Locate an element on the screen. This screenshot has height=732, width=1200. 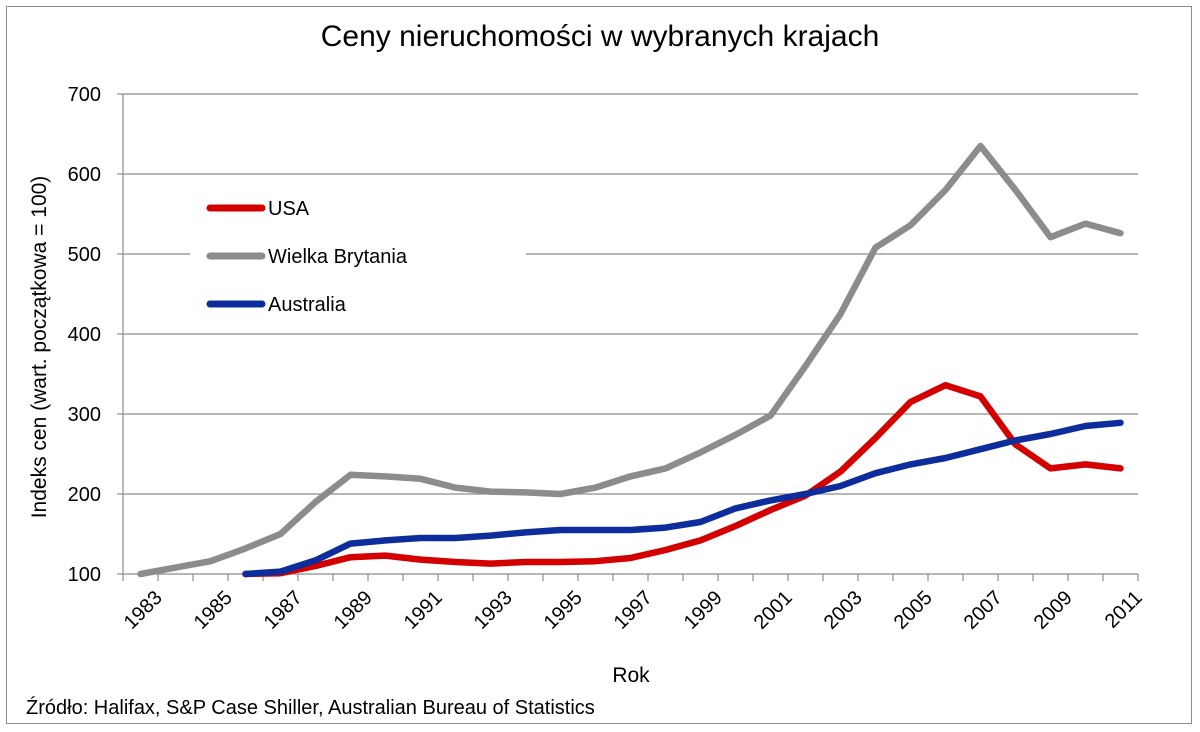
x-axis-label: Rok is located at coordinates (631, 675).